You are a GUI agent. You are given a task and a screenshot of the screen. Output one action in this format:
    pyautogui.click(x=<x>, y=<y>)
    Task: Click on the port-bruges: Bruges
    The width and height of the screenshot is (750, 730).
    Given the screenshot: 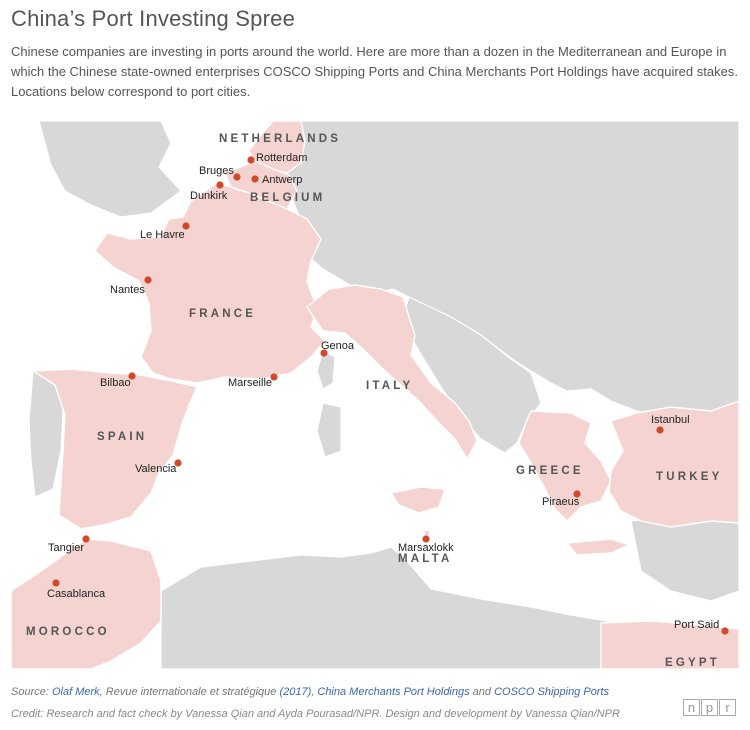 What is the action you would take?
    pyautogui.click(x=220, y=173)
    